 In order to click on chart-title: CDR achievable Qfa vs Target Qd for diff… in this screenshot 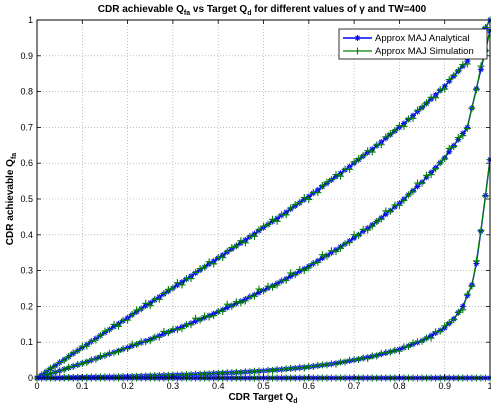, I will do `click(262, 10)`.